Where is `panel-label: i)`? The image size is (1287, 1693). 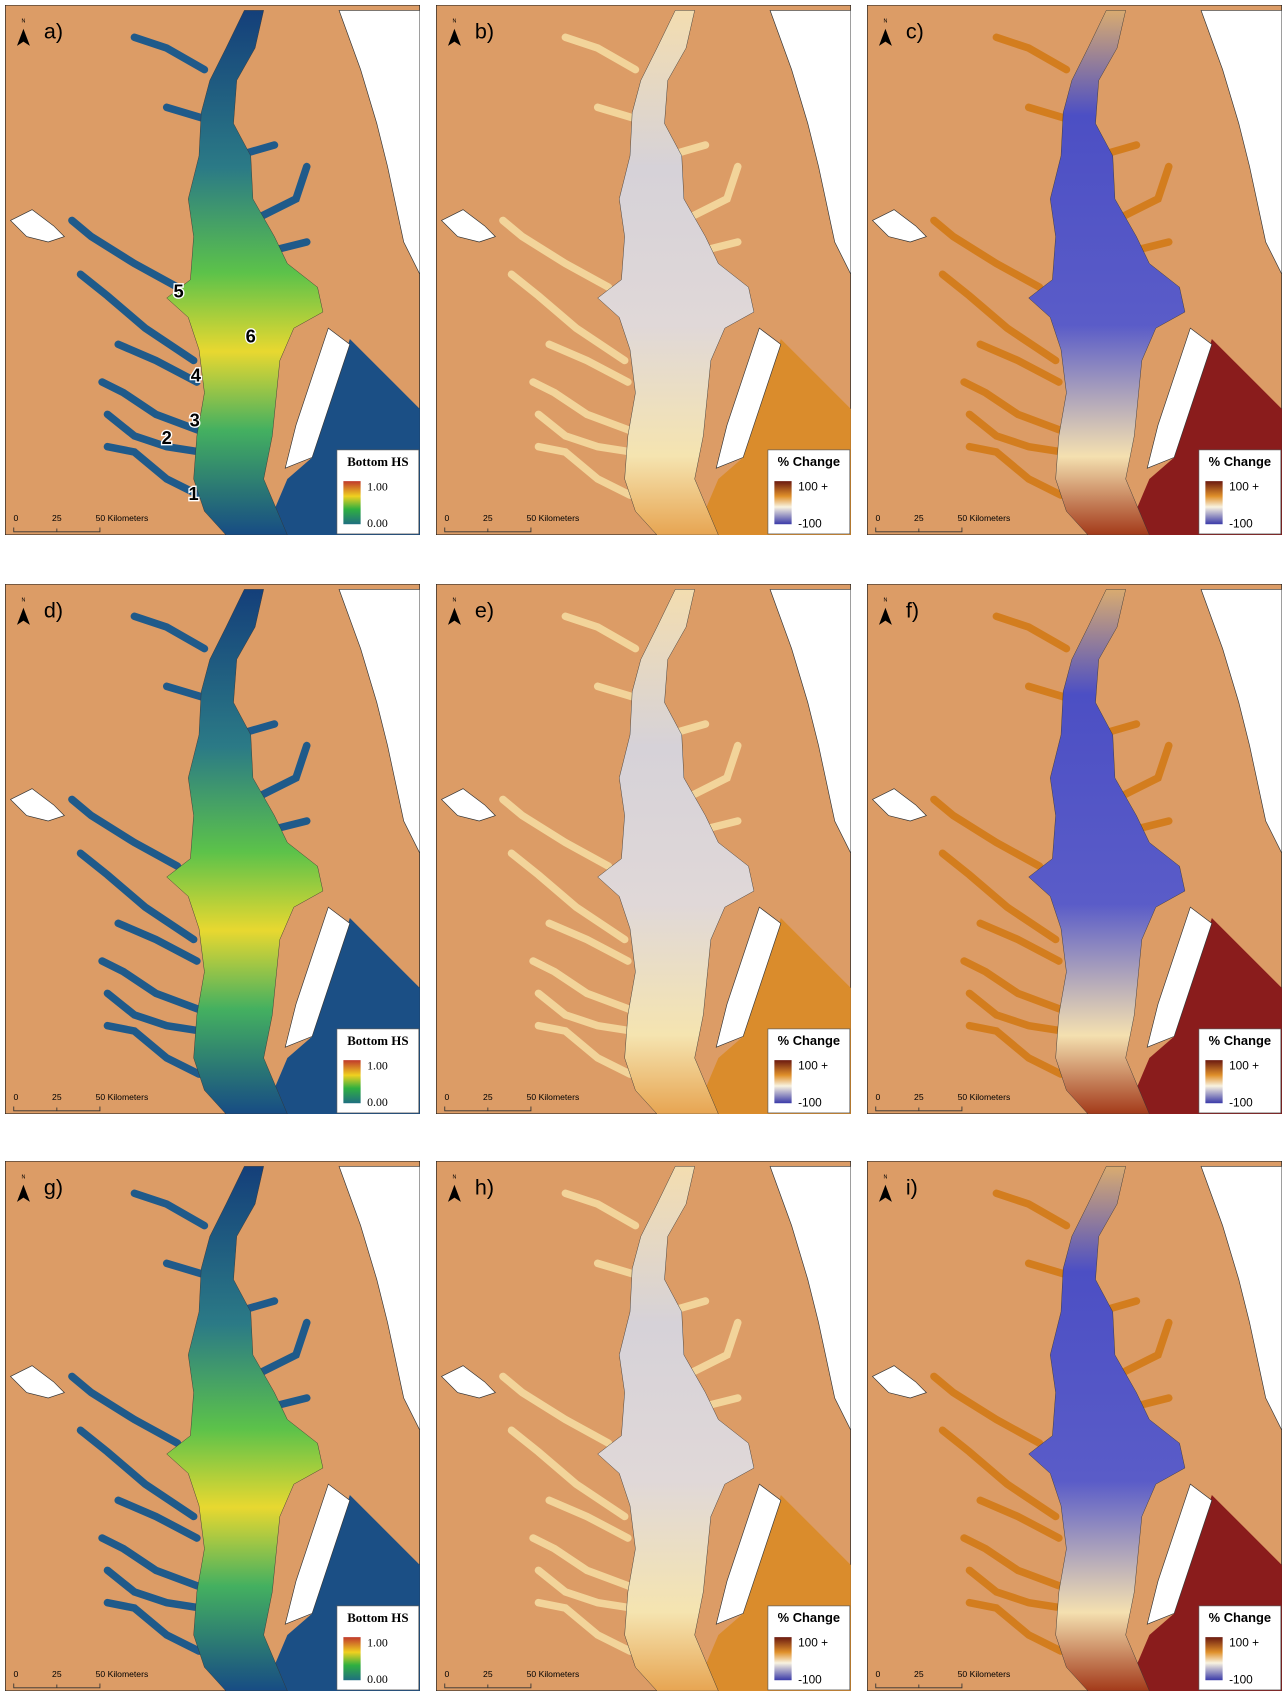 panel-label: i) is located at coordinates (912, 1188).